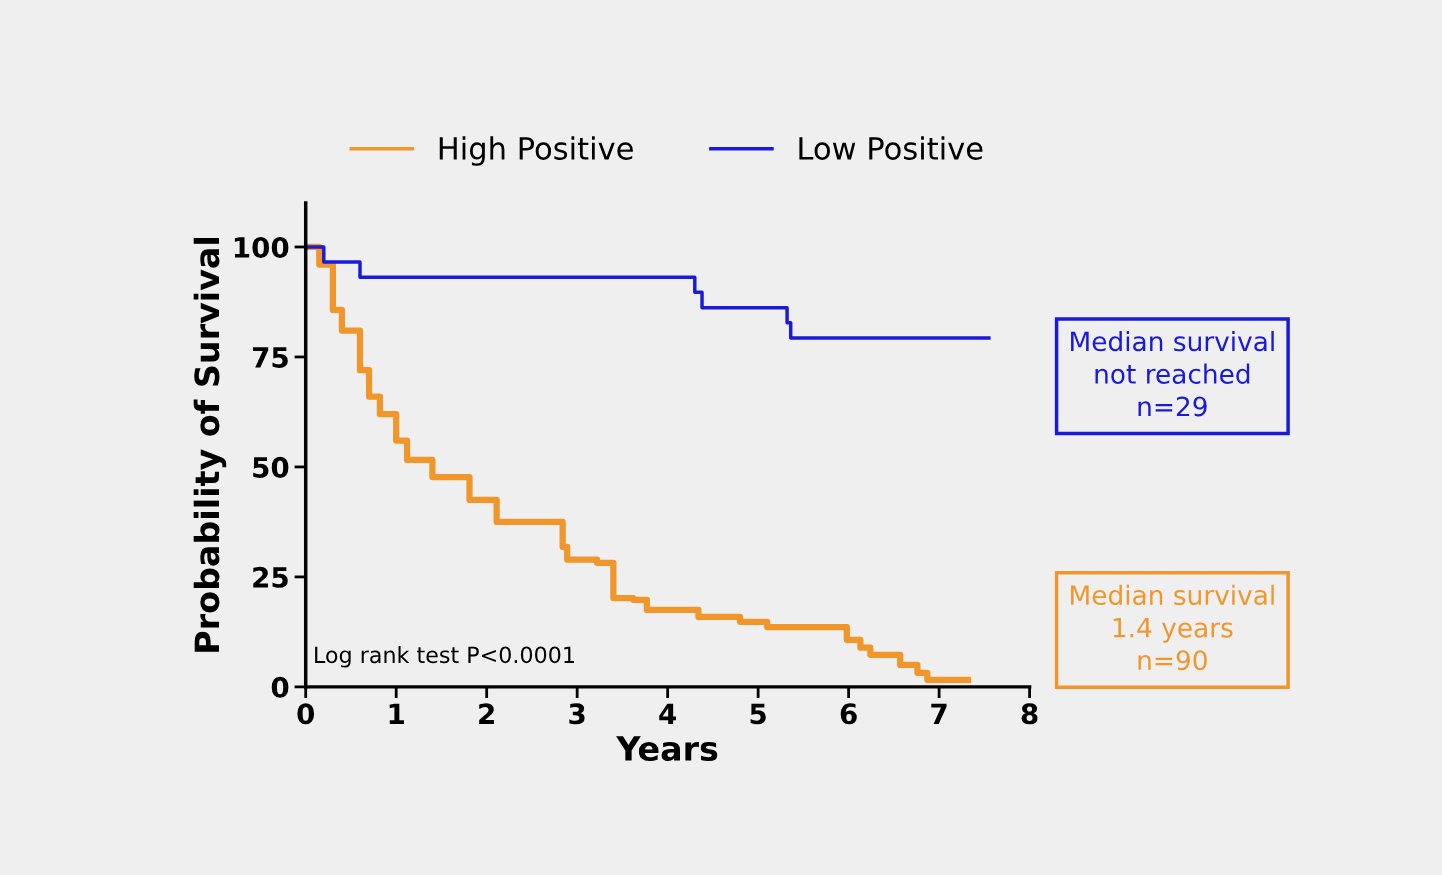 The width and height of the screenshot is (1442, 875). Describe the element at coordinates (270, 577) in the screenshot. I see `y-tick-label: 25` at that location.